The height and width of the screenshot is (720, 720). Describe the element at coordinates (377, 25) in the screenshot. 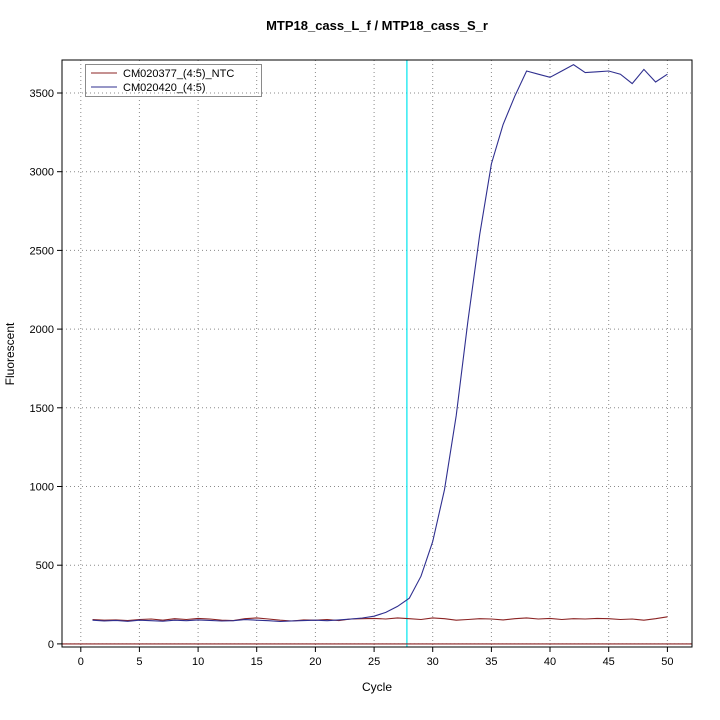

I see `chart-title: MTP18_cass_L_f / MTP18_cass_S_r` at that location.